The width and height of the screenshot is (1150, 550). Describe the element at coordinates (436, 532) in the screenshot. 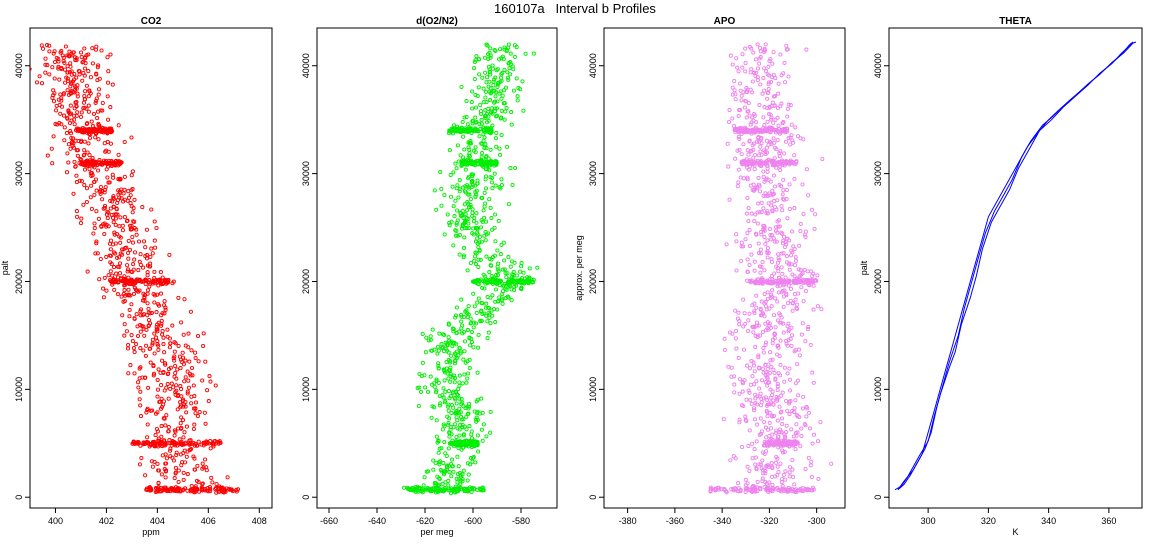

I see `x-axis-label: per meg` at that location.